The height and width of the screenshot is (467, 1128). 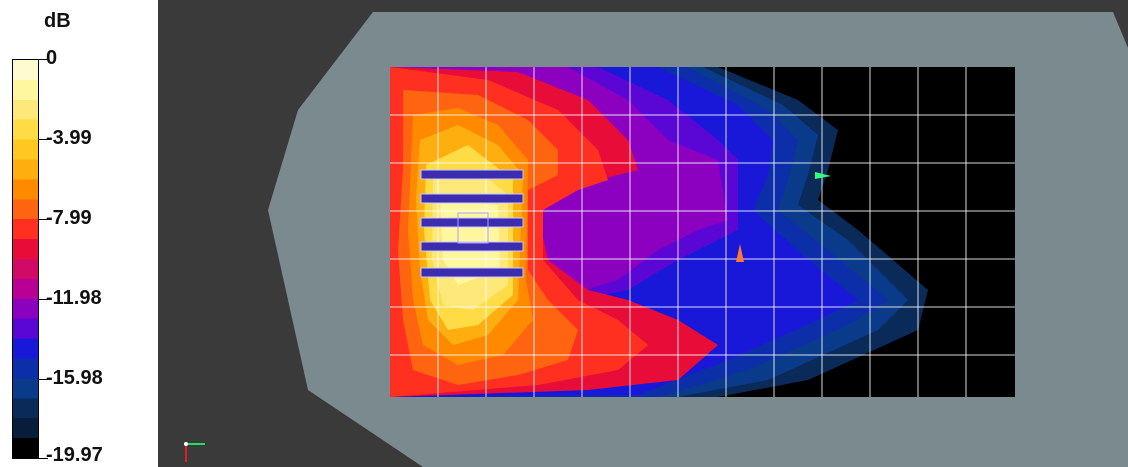 I want to click on speaker-array, so click(x=472, y=223).